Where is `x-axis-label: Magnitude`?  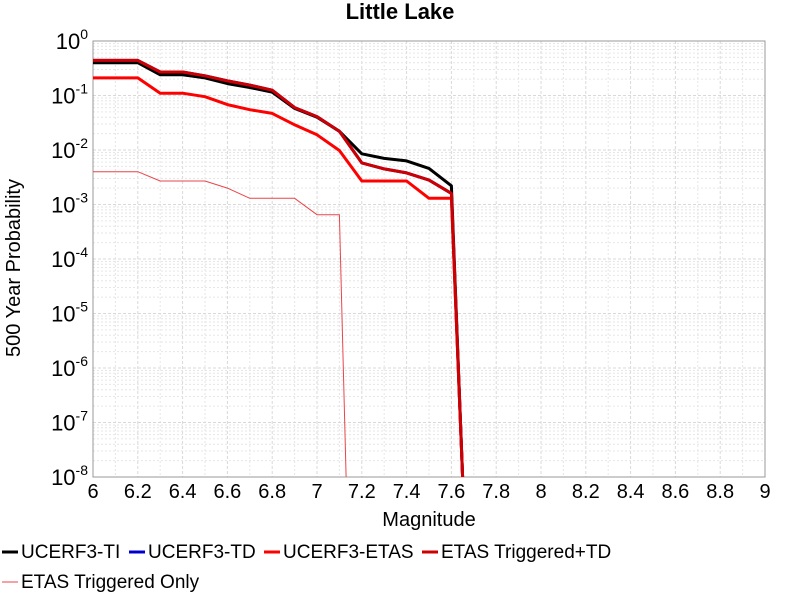 x-axis-label: Magnitude is located at coordinates (428, 520).